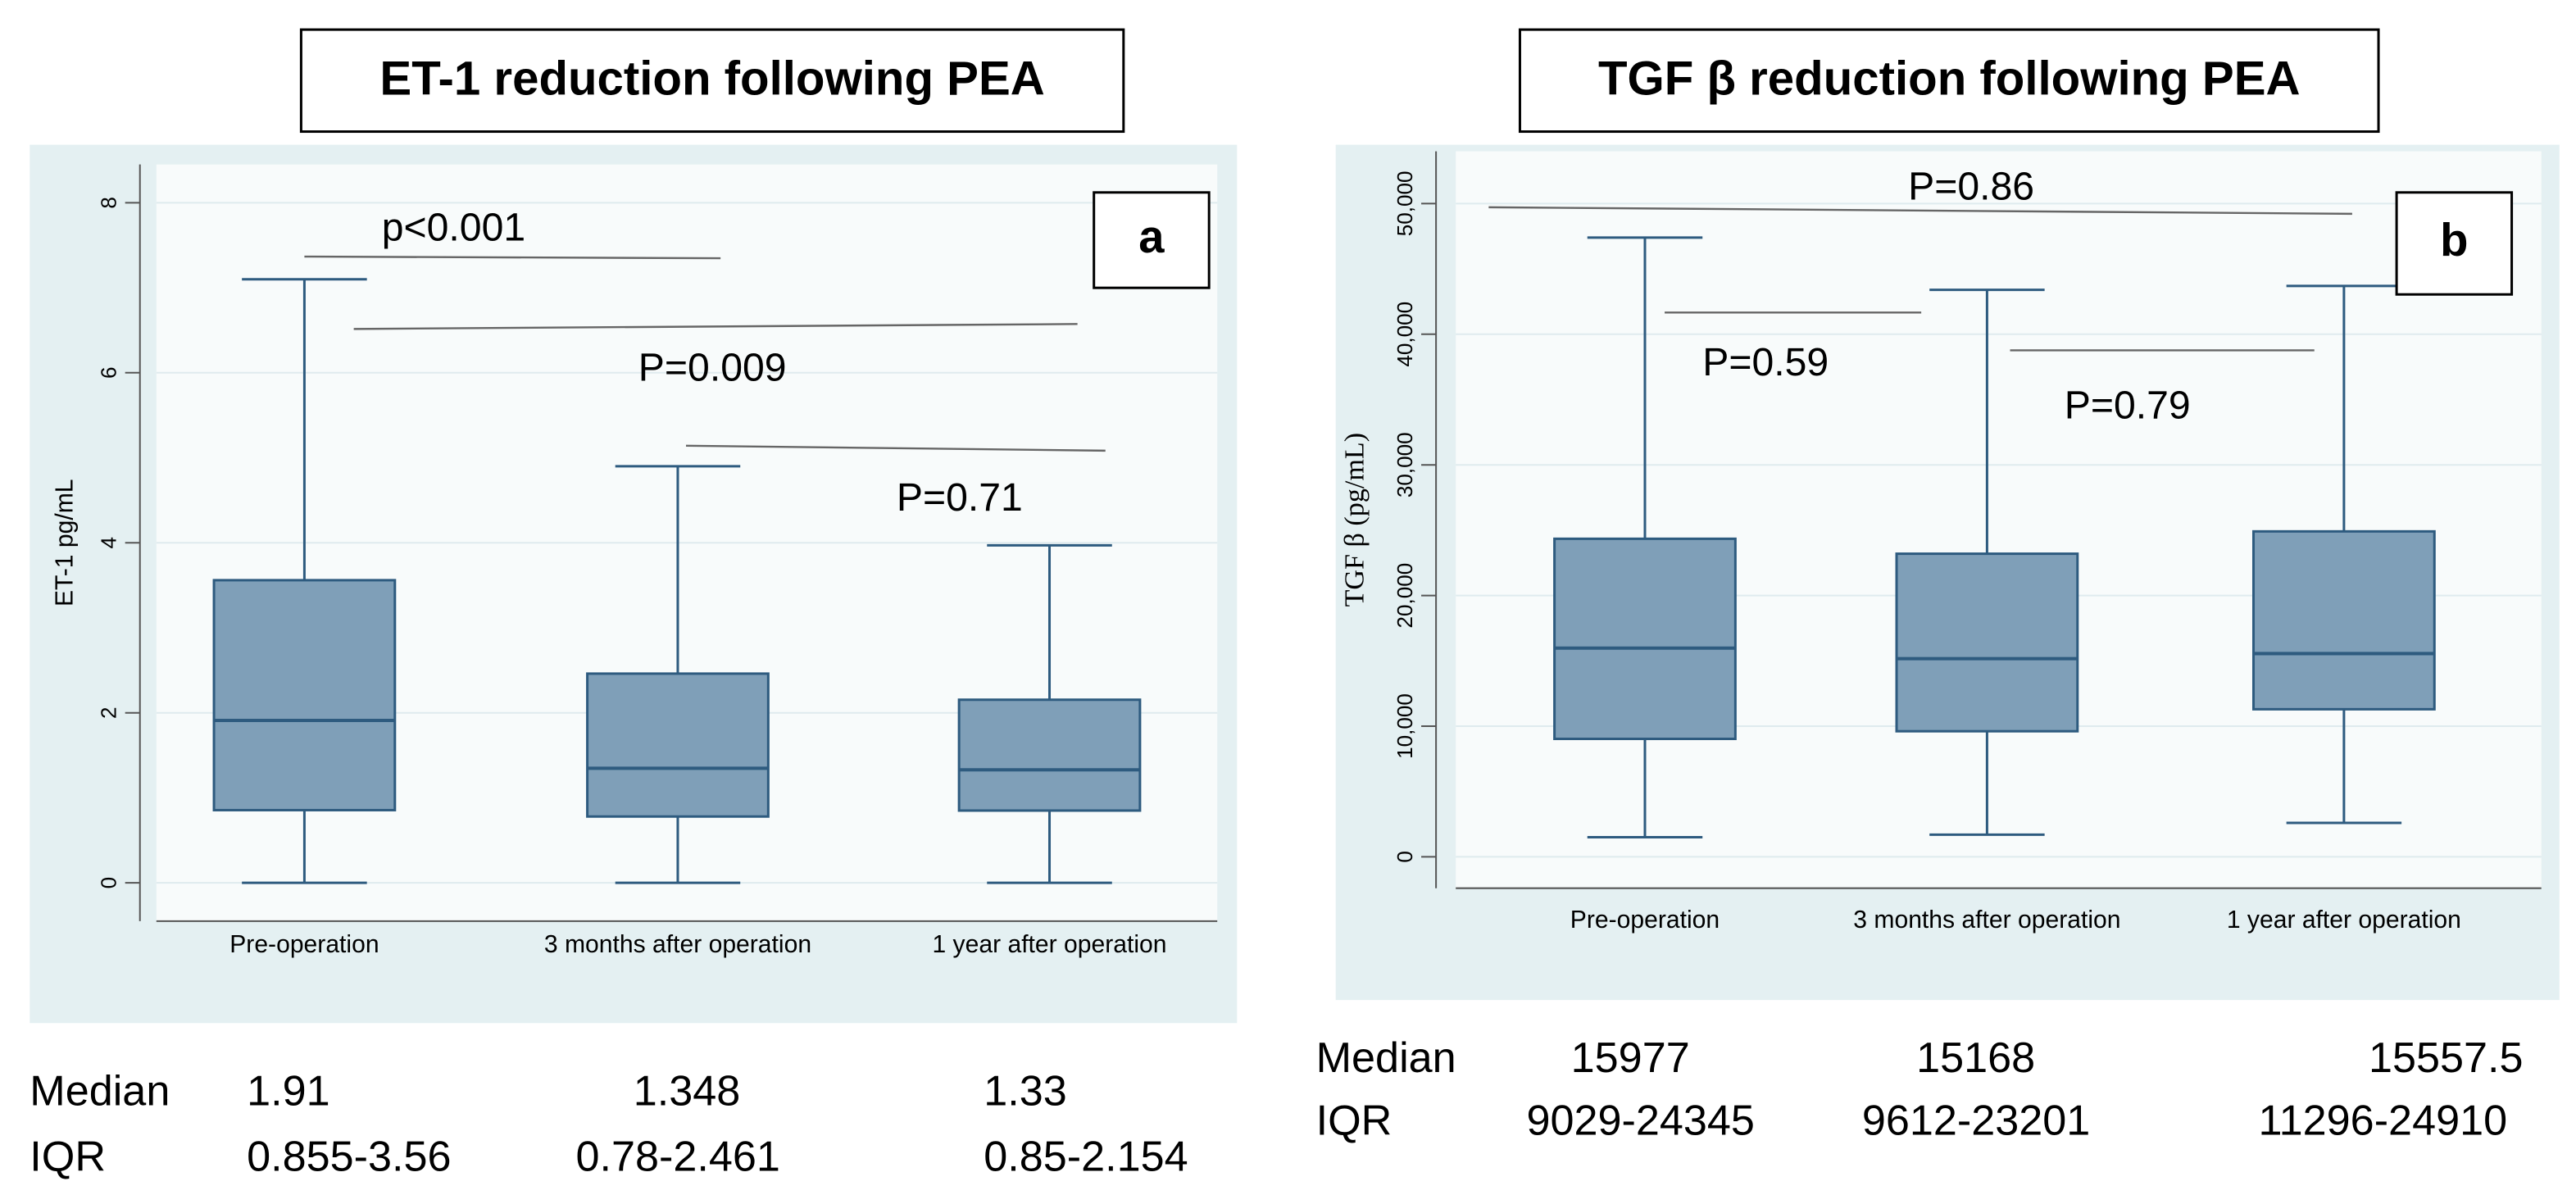  I want to click on table-iqr: 0.78-2.461, so click(678, 1157).